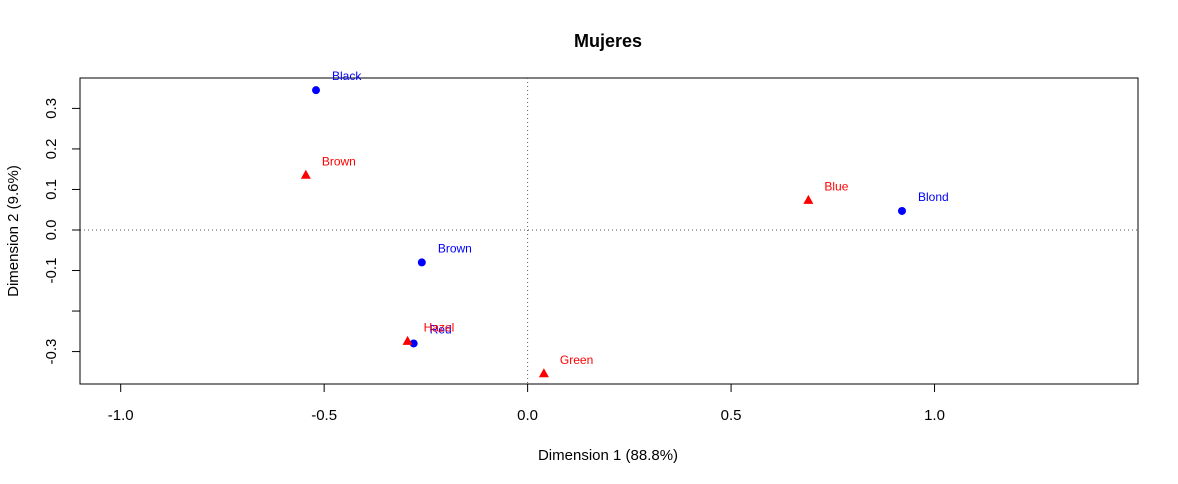  Describe the element at coordinates (62, 231) in the screenshot. I see `y-axis: -0.3 -0.1 0.0 0.1 0.2 0.3` at that location.